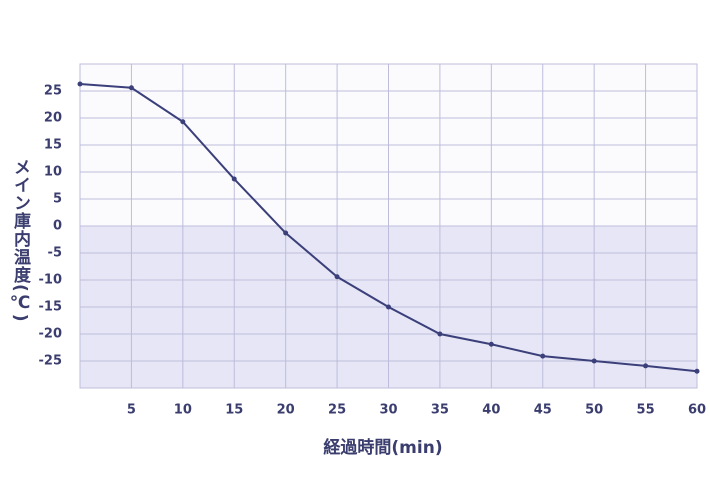  I want to click on x-tick-label: 30, so click(388, 410).